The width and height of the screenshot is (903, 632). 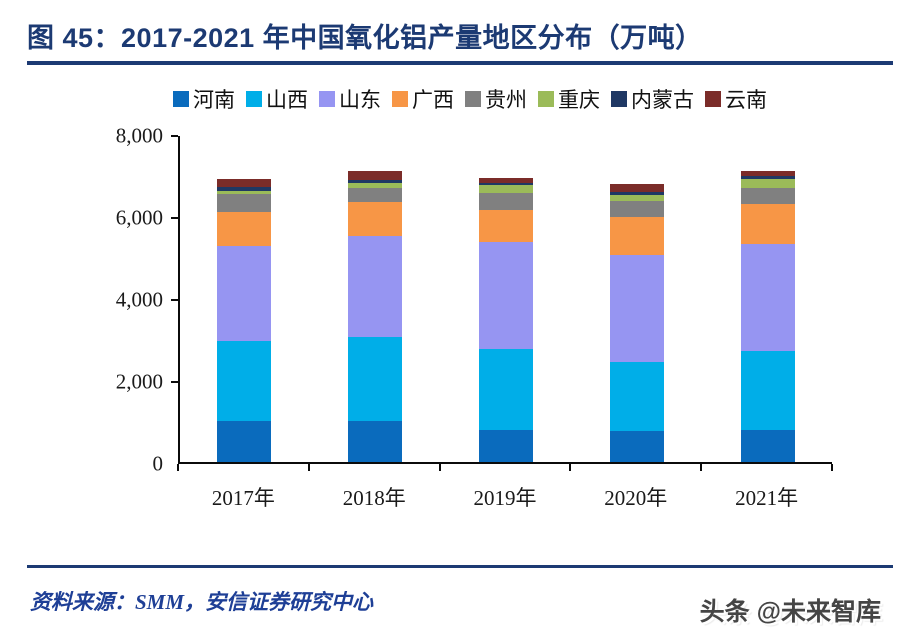 I want to click on y-axis-label: 6,000, so click(x=139, y=217).